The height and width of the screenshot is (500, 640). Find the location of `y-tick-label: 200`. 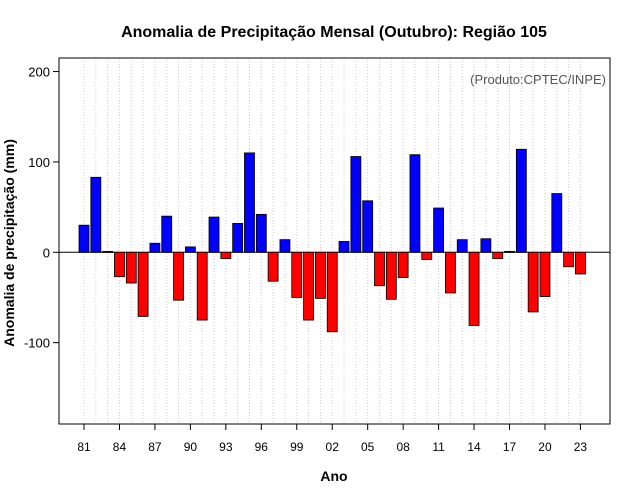

y-tick-label: 200 is located at coordinates (39, 72).